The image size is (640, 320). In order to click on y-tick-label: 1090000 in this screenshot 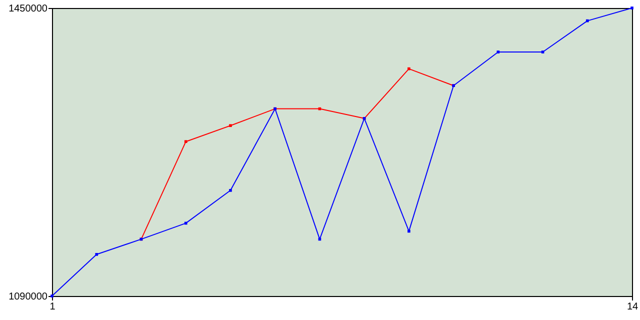, I will do `click(28, 297)`.